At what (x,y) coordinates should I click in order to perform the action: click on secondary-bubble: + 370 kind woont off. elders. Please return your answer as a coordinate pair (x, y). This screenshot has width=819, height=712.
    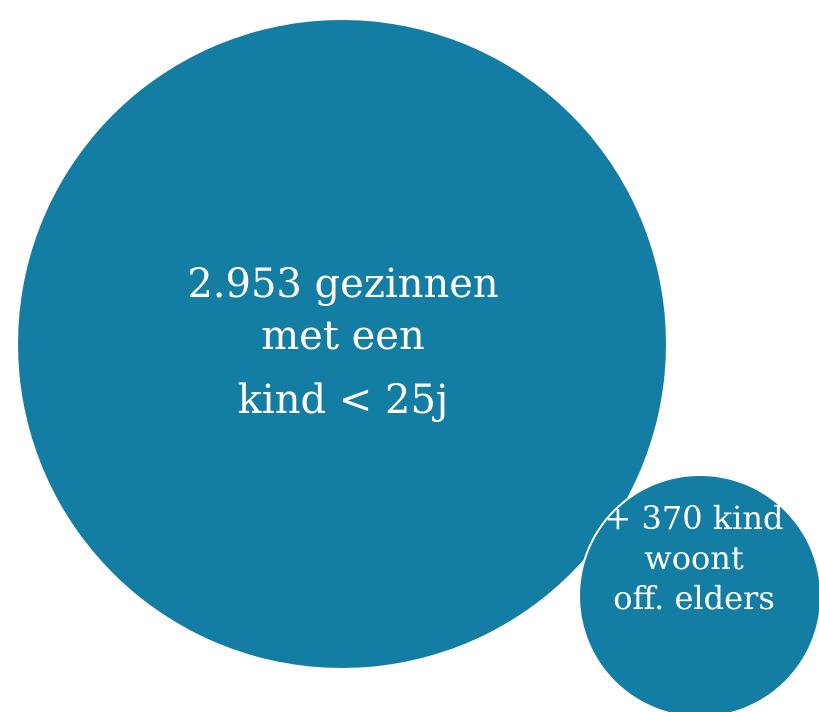
    Looking at the image, I should click on (698, 593).